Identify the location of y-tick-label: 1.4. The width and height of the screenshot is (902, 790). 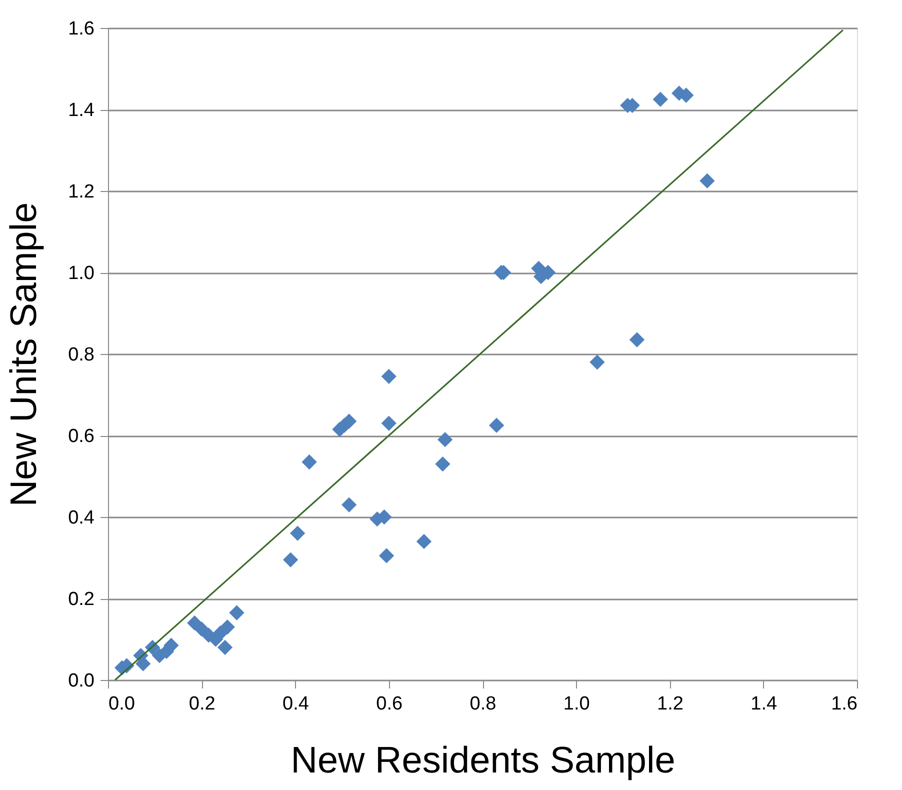
(81, 110).